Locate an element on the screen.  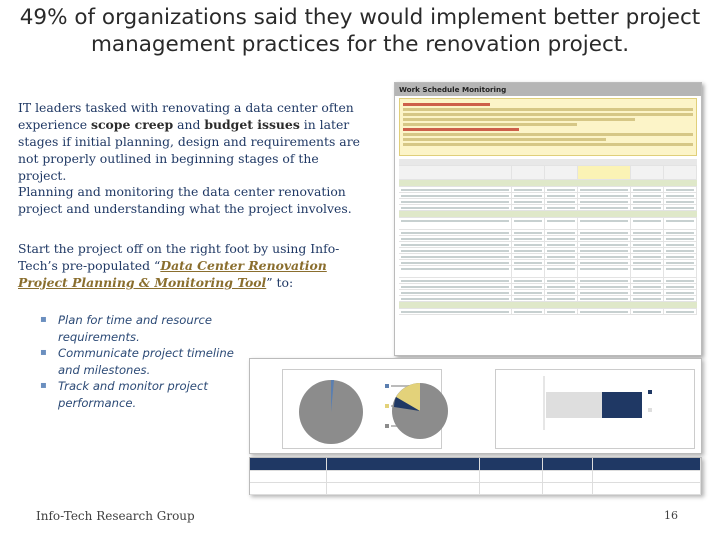
donut-chart-preview is located at coordinates (420, 411).